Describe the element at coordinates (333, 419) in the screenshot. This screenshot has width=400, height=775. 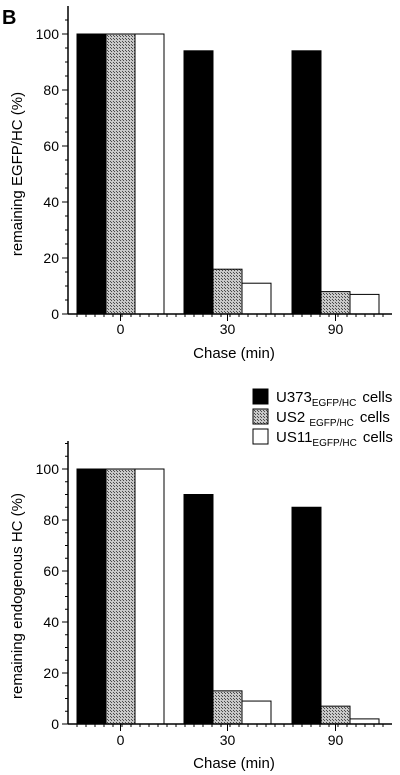
I see `legend-entry: US2 EGFP/HC cells` at that location.